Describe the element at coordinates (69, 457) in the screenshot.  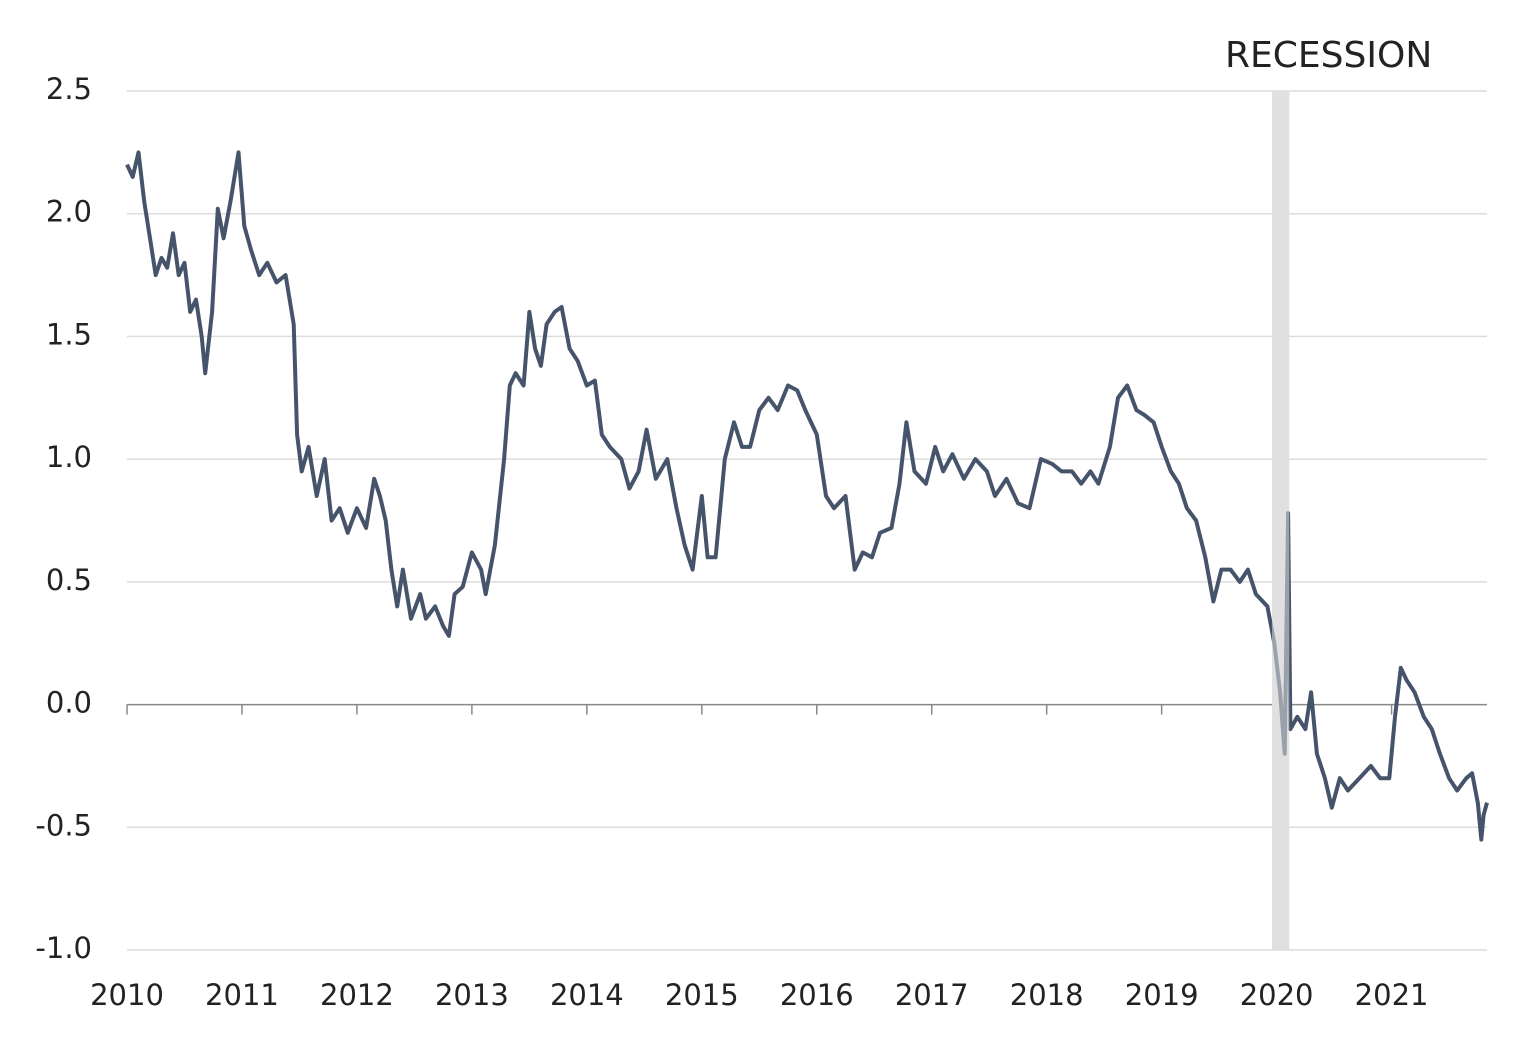
I see `y-tick-label: 1.0` at that location.